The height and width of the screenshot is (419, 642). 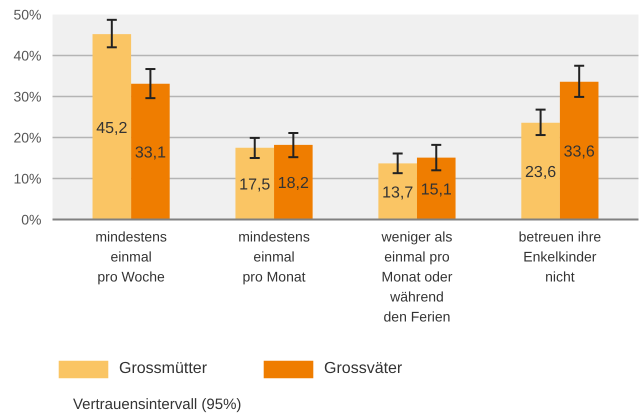 What do you see at coordinates (27, 138) in the screenshot?
I see `y-tick-label: 20%` at bounding box center [27, 138].